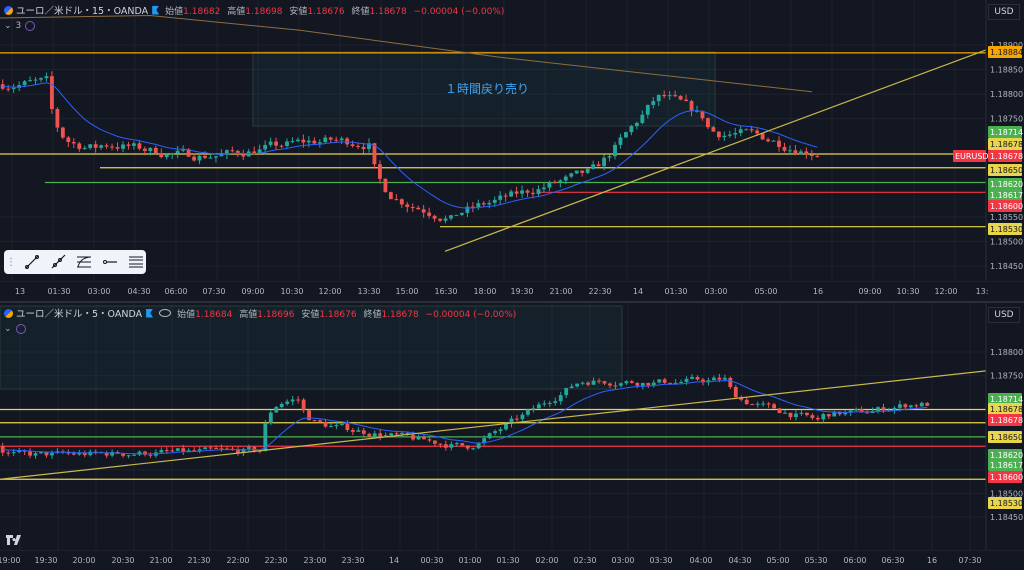 The width and height of the screenshot is (1024, 570). Describe the element at coordinates (465, 417) in the screenshot. I see `moving-average-line` at that location.